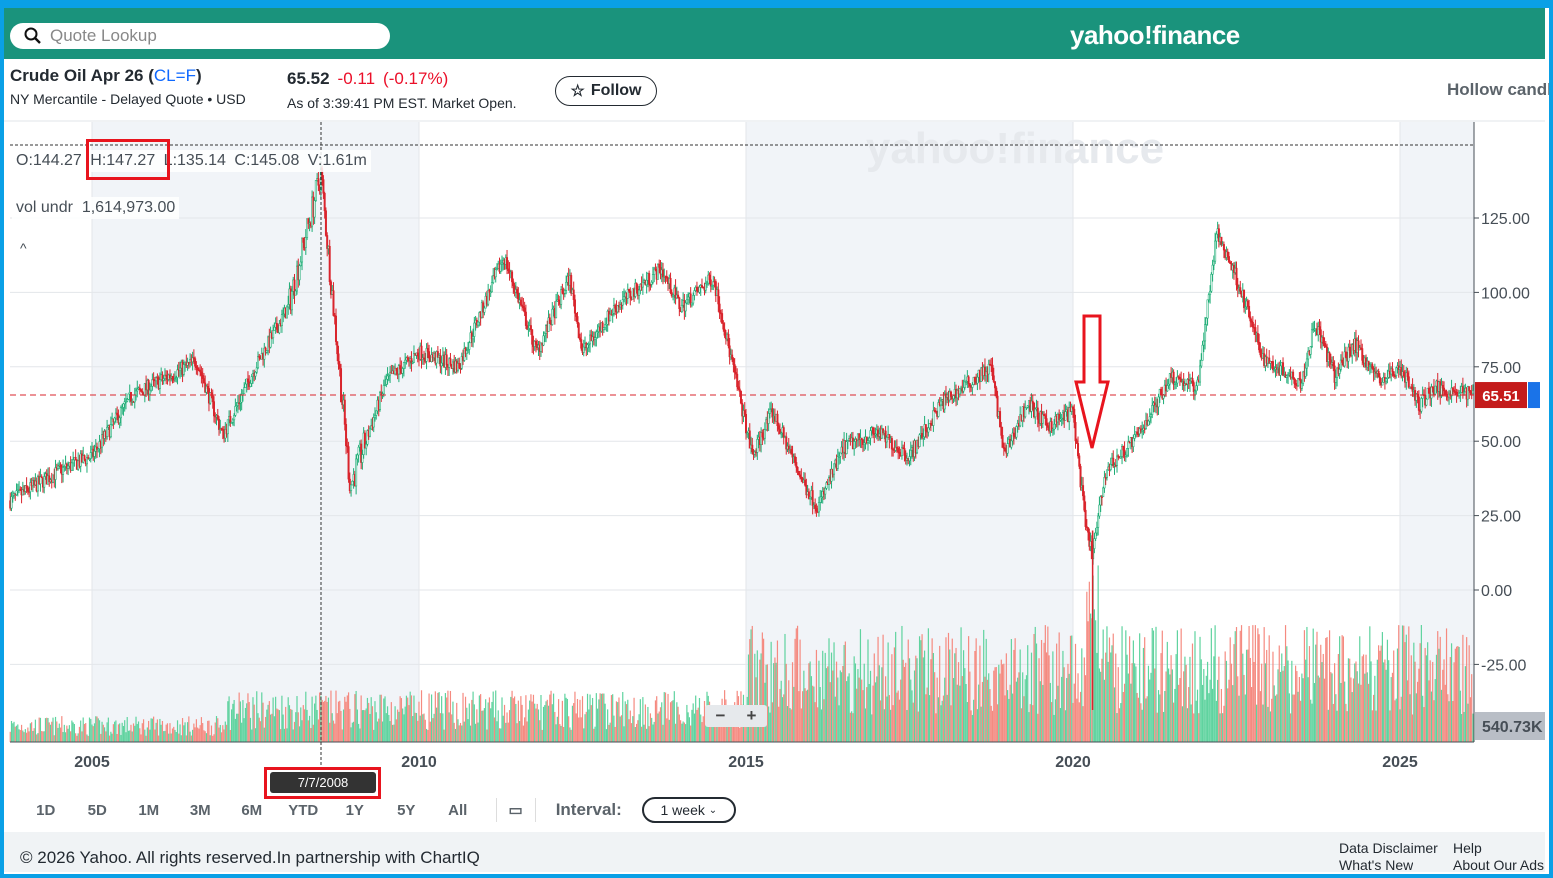 The height and width of the screenshot is (878, 1553). Describe the element at coordinates (97, 810) in the screenshot. I see `range-5d: 5D` at that location.